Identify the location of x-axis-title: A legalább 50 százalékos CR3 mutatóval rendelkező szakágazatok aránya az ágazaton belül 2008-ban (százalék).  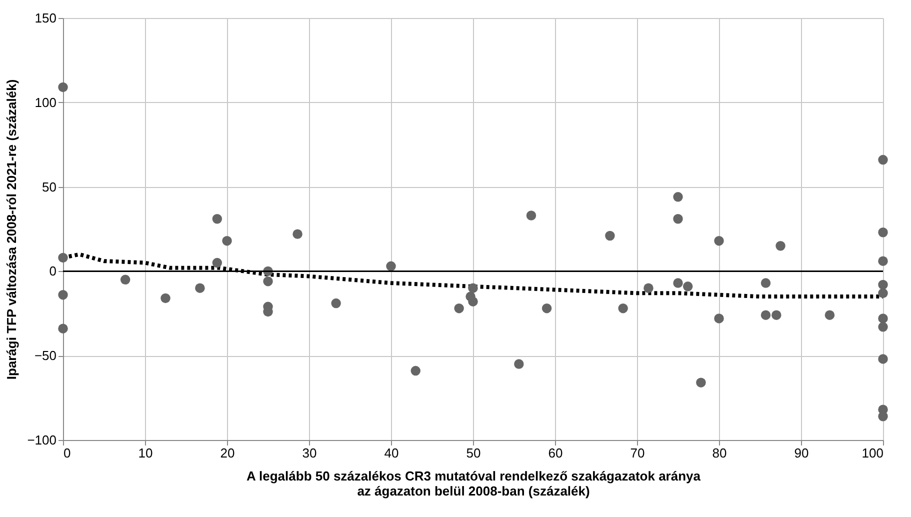
(474, 483).